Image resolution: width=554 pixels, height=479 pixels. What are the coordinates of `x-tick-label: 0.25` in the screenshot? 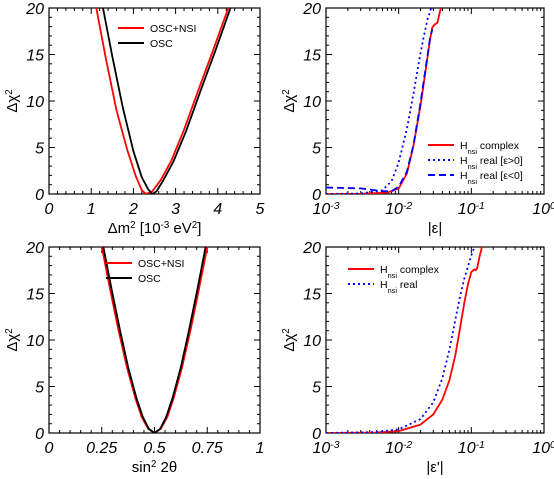 It's located at (101, 448).